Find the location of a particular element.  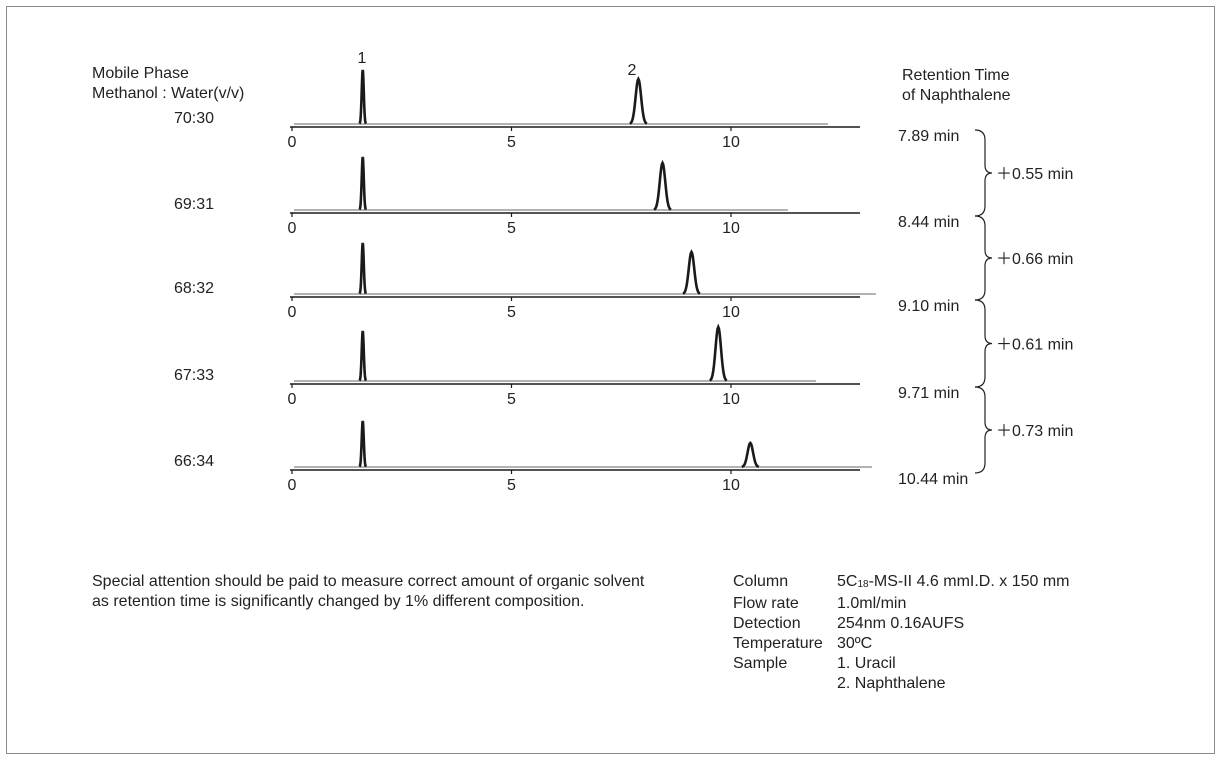

difference-label: ＋0.73 min is located at coordinates (1034, 431).